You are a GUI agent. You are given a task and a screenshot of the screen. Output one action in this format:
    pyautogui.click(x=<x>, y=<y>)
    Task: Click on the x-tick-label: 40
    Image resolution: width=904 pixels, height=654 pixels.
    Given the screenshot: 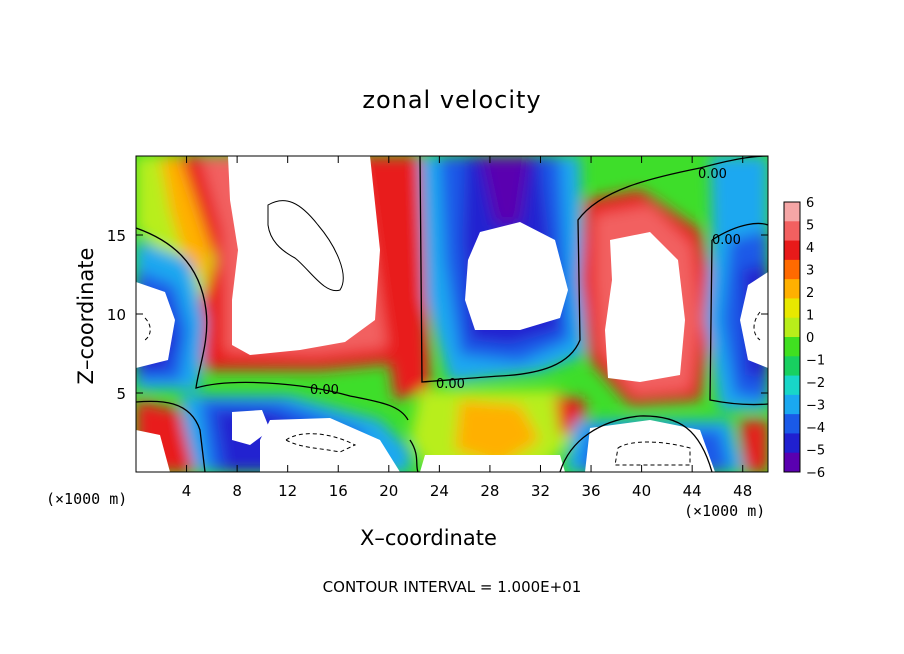 What is the action you would take?
    pyautogui.click(x=641, y=491)
    